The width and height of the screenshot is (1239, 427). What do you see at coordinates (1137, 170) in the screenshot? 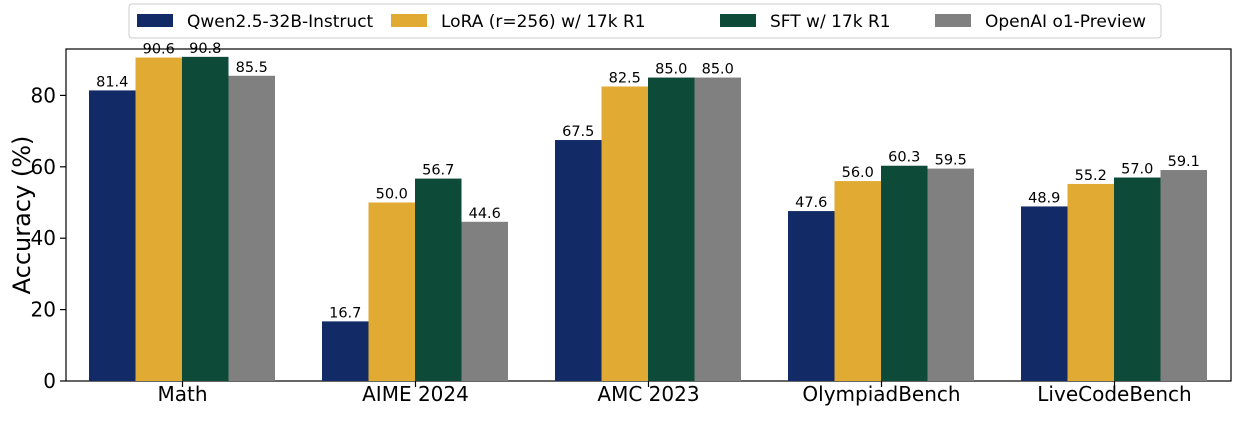
I see `bar-value-label: 57.0` at bounding box center [1137, 170].